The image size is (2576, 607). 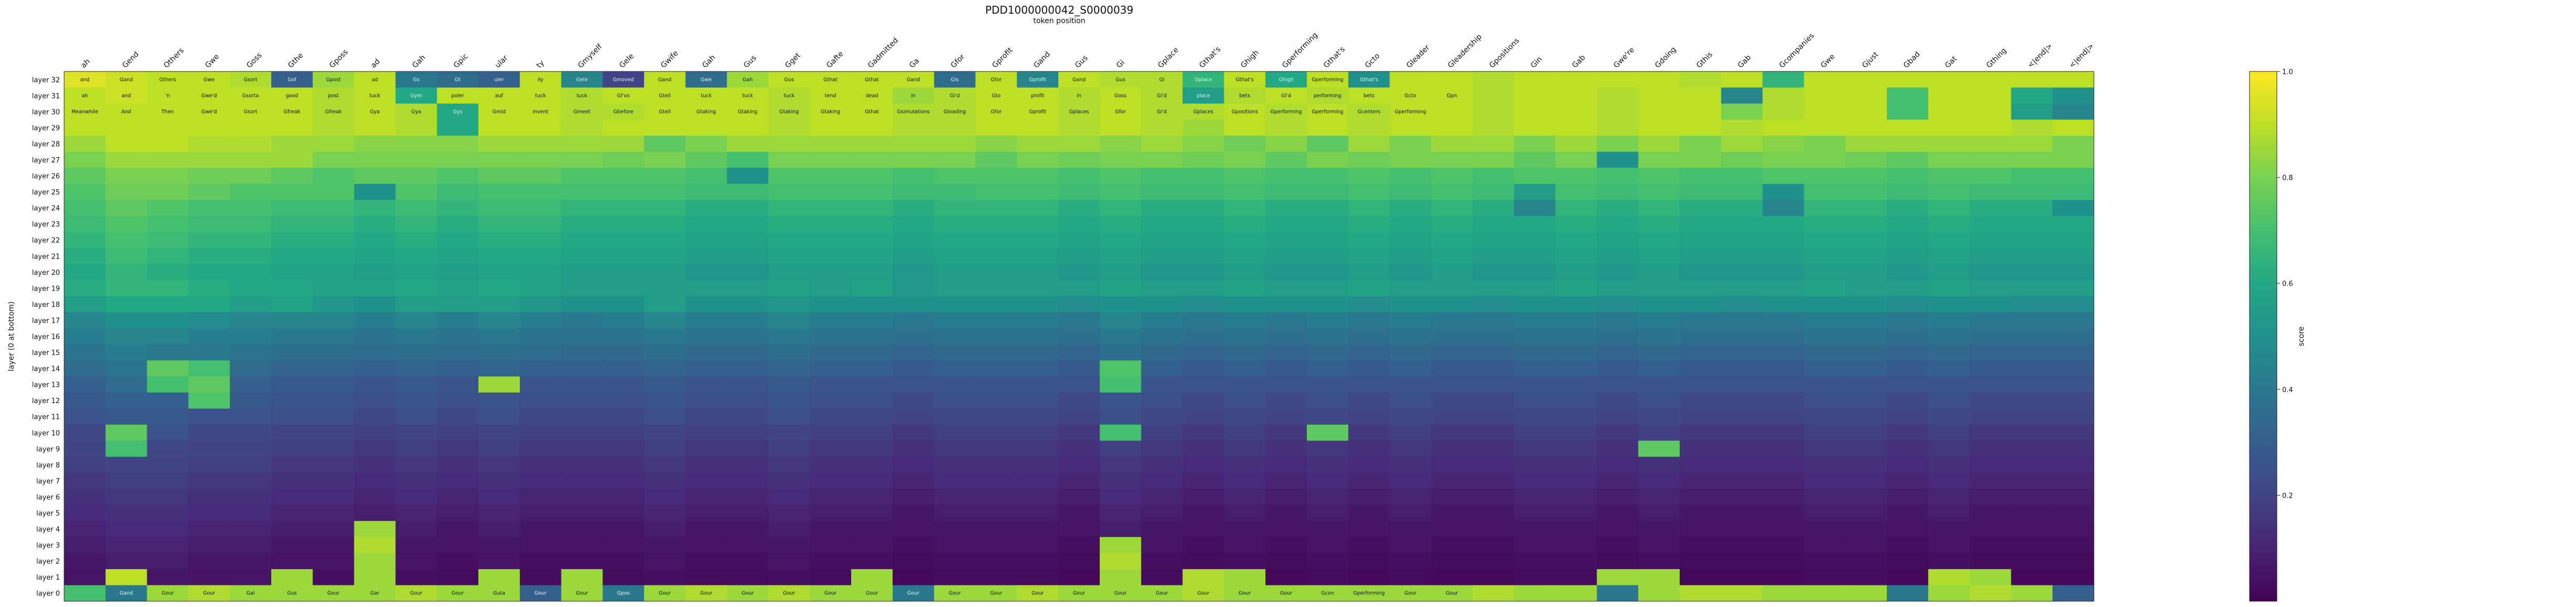 What do you see at coordinates (2287, 284) in the screenshot?
I see `colorbar-tick-label: 0.6` at bounding box center [2287, 284].